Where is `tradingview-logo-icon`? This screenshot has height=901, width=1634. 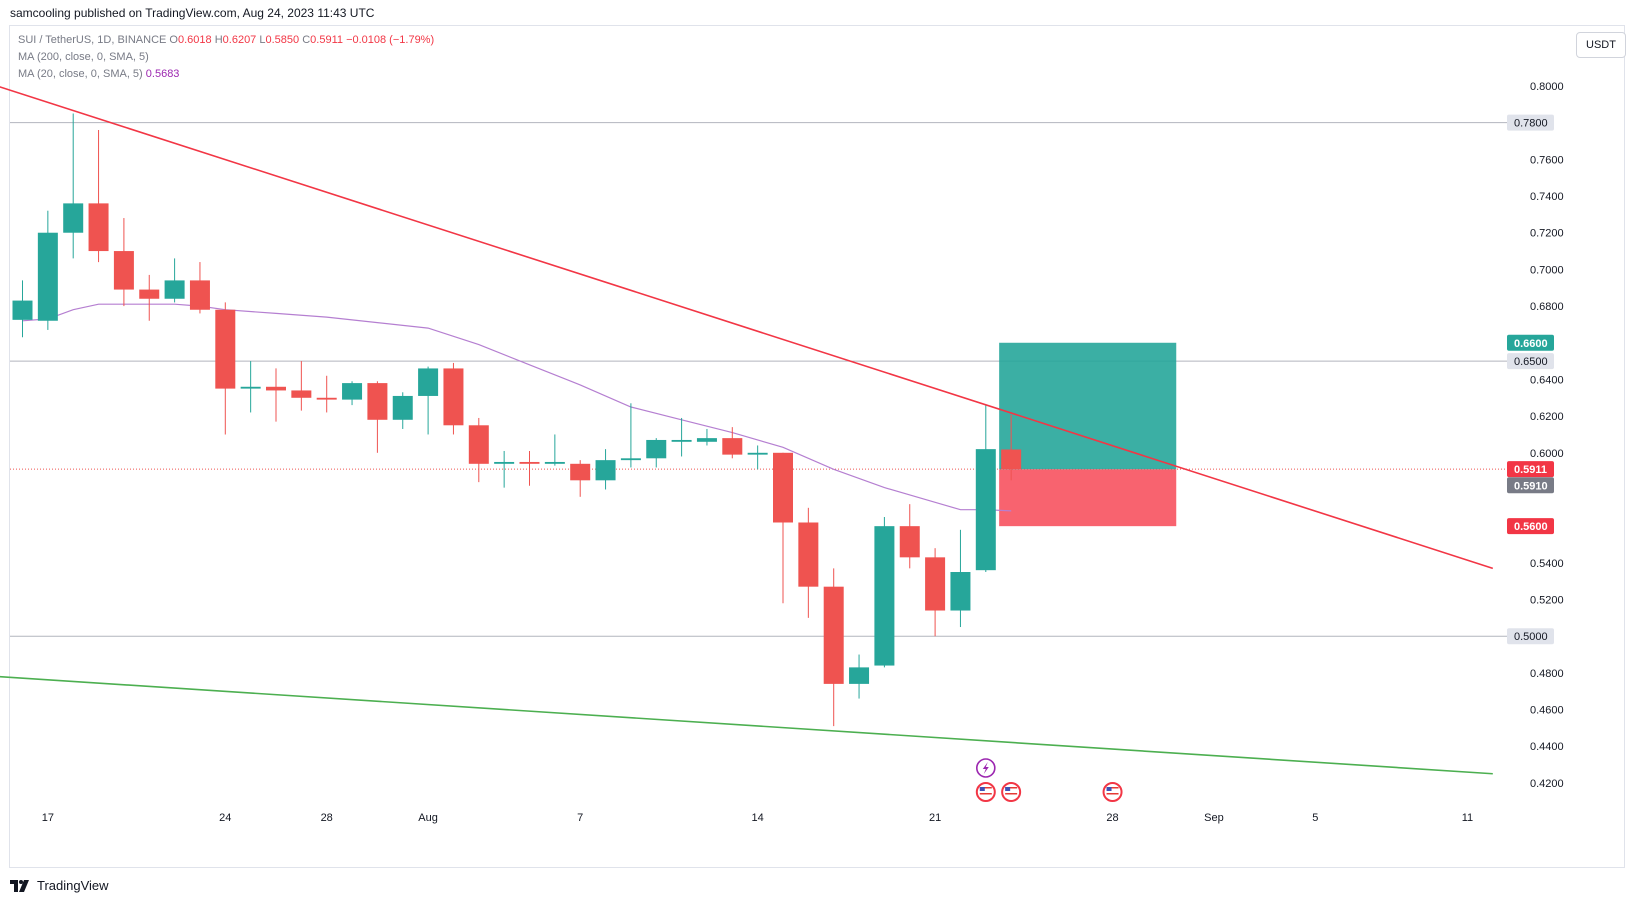 tradingview-logo-icon is located at coordinates (19, 885).